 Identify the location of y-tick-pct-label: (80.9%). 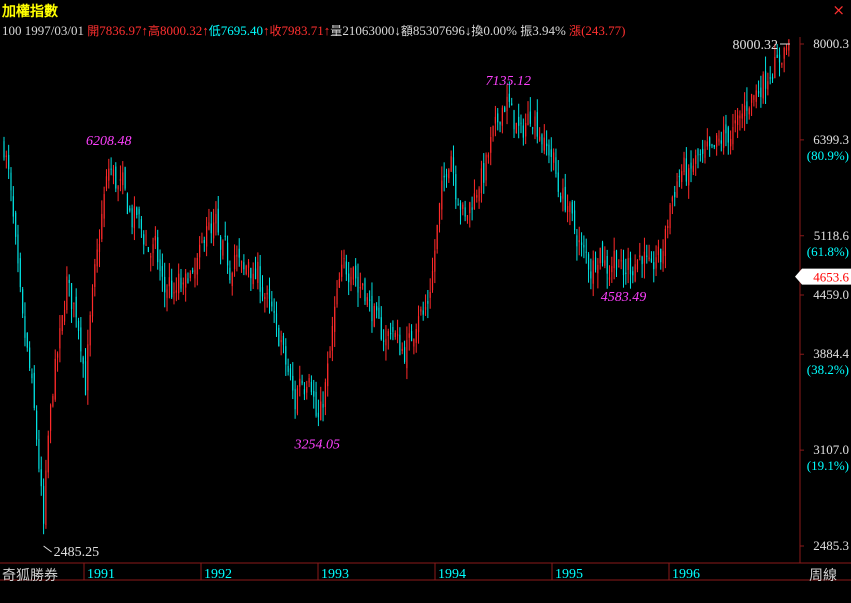
(828, 155).